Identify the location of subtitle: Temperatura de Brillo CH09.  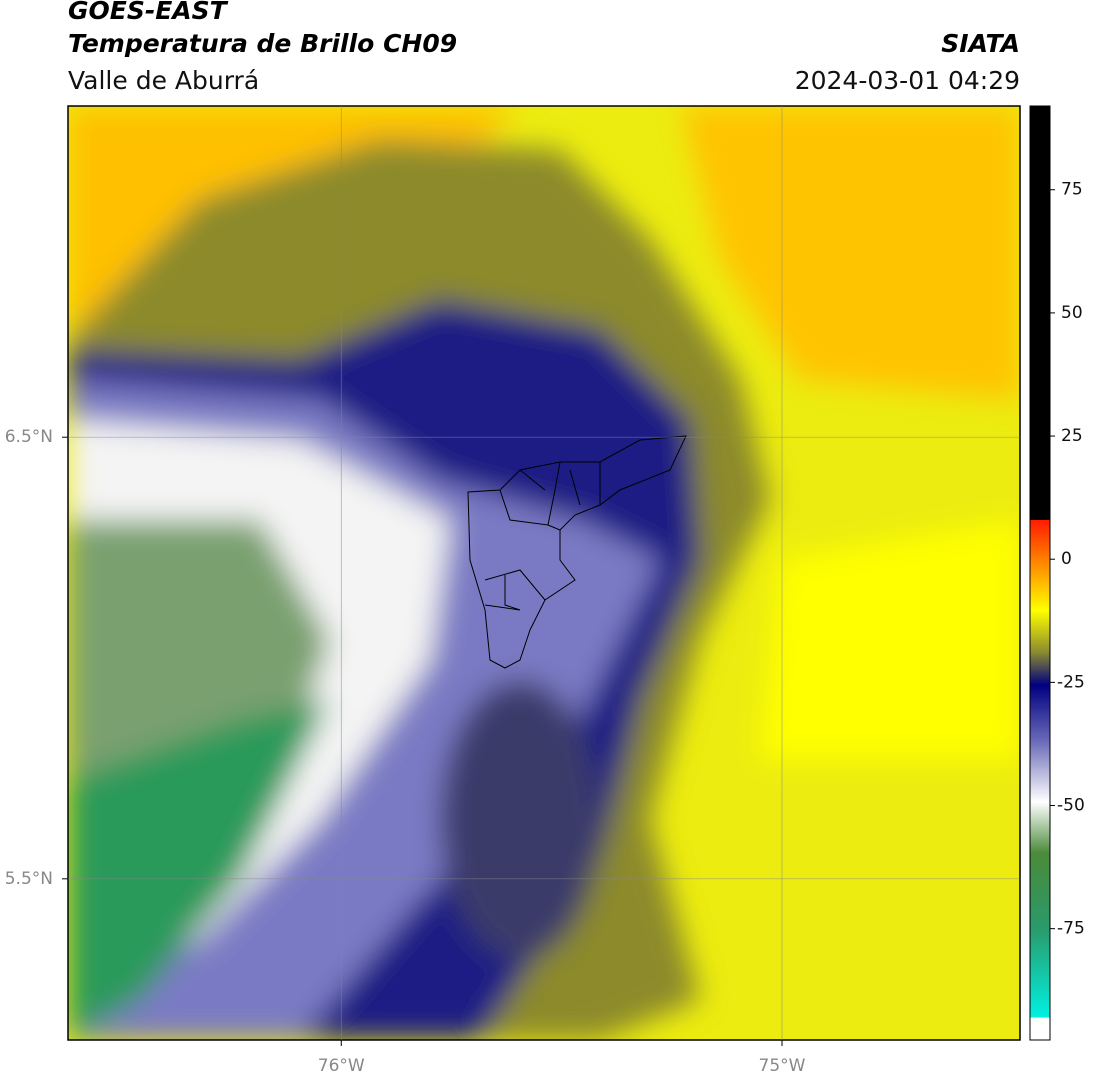
(262, 43).